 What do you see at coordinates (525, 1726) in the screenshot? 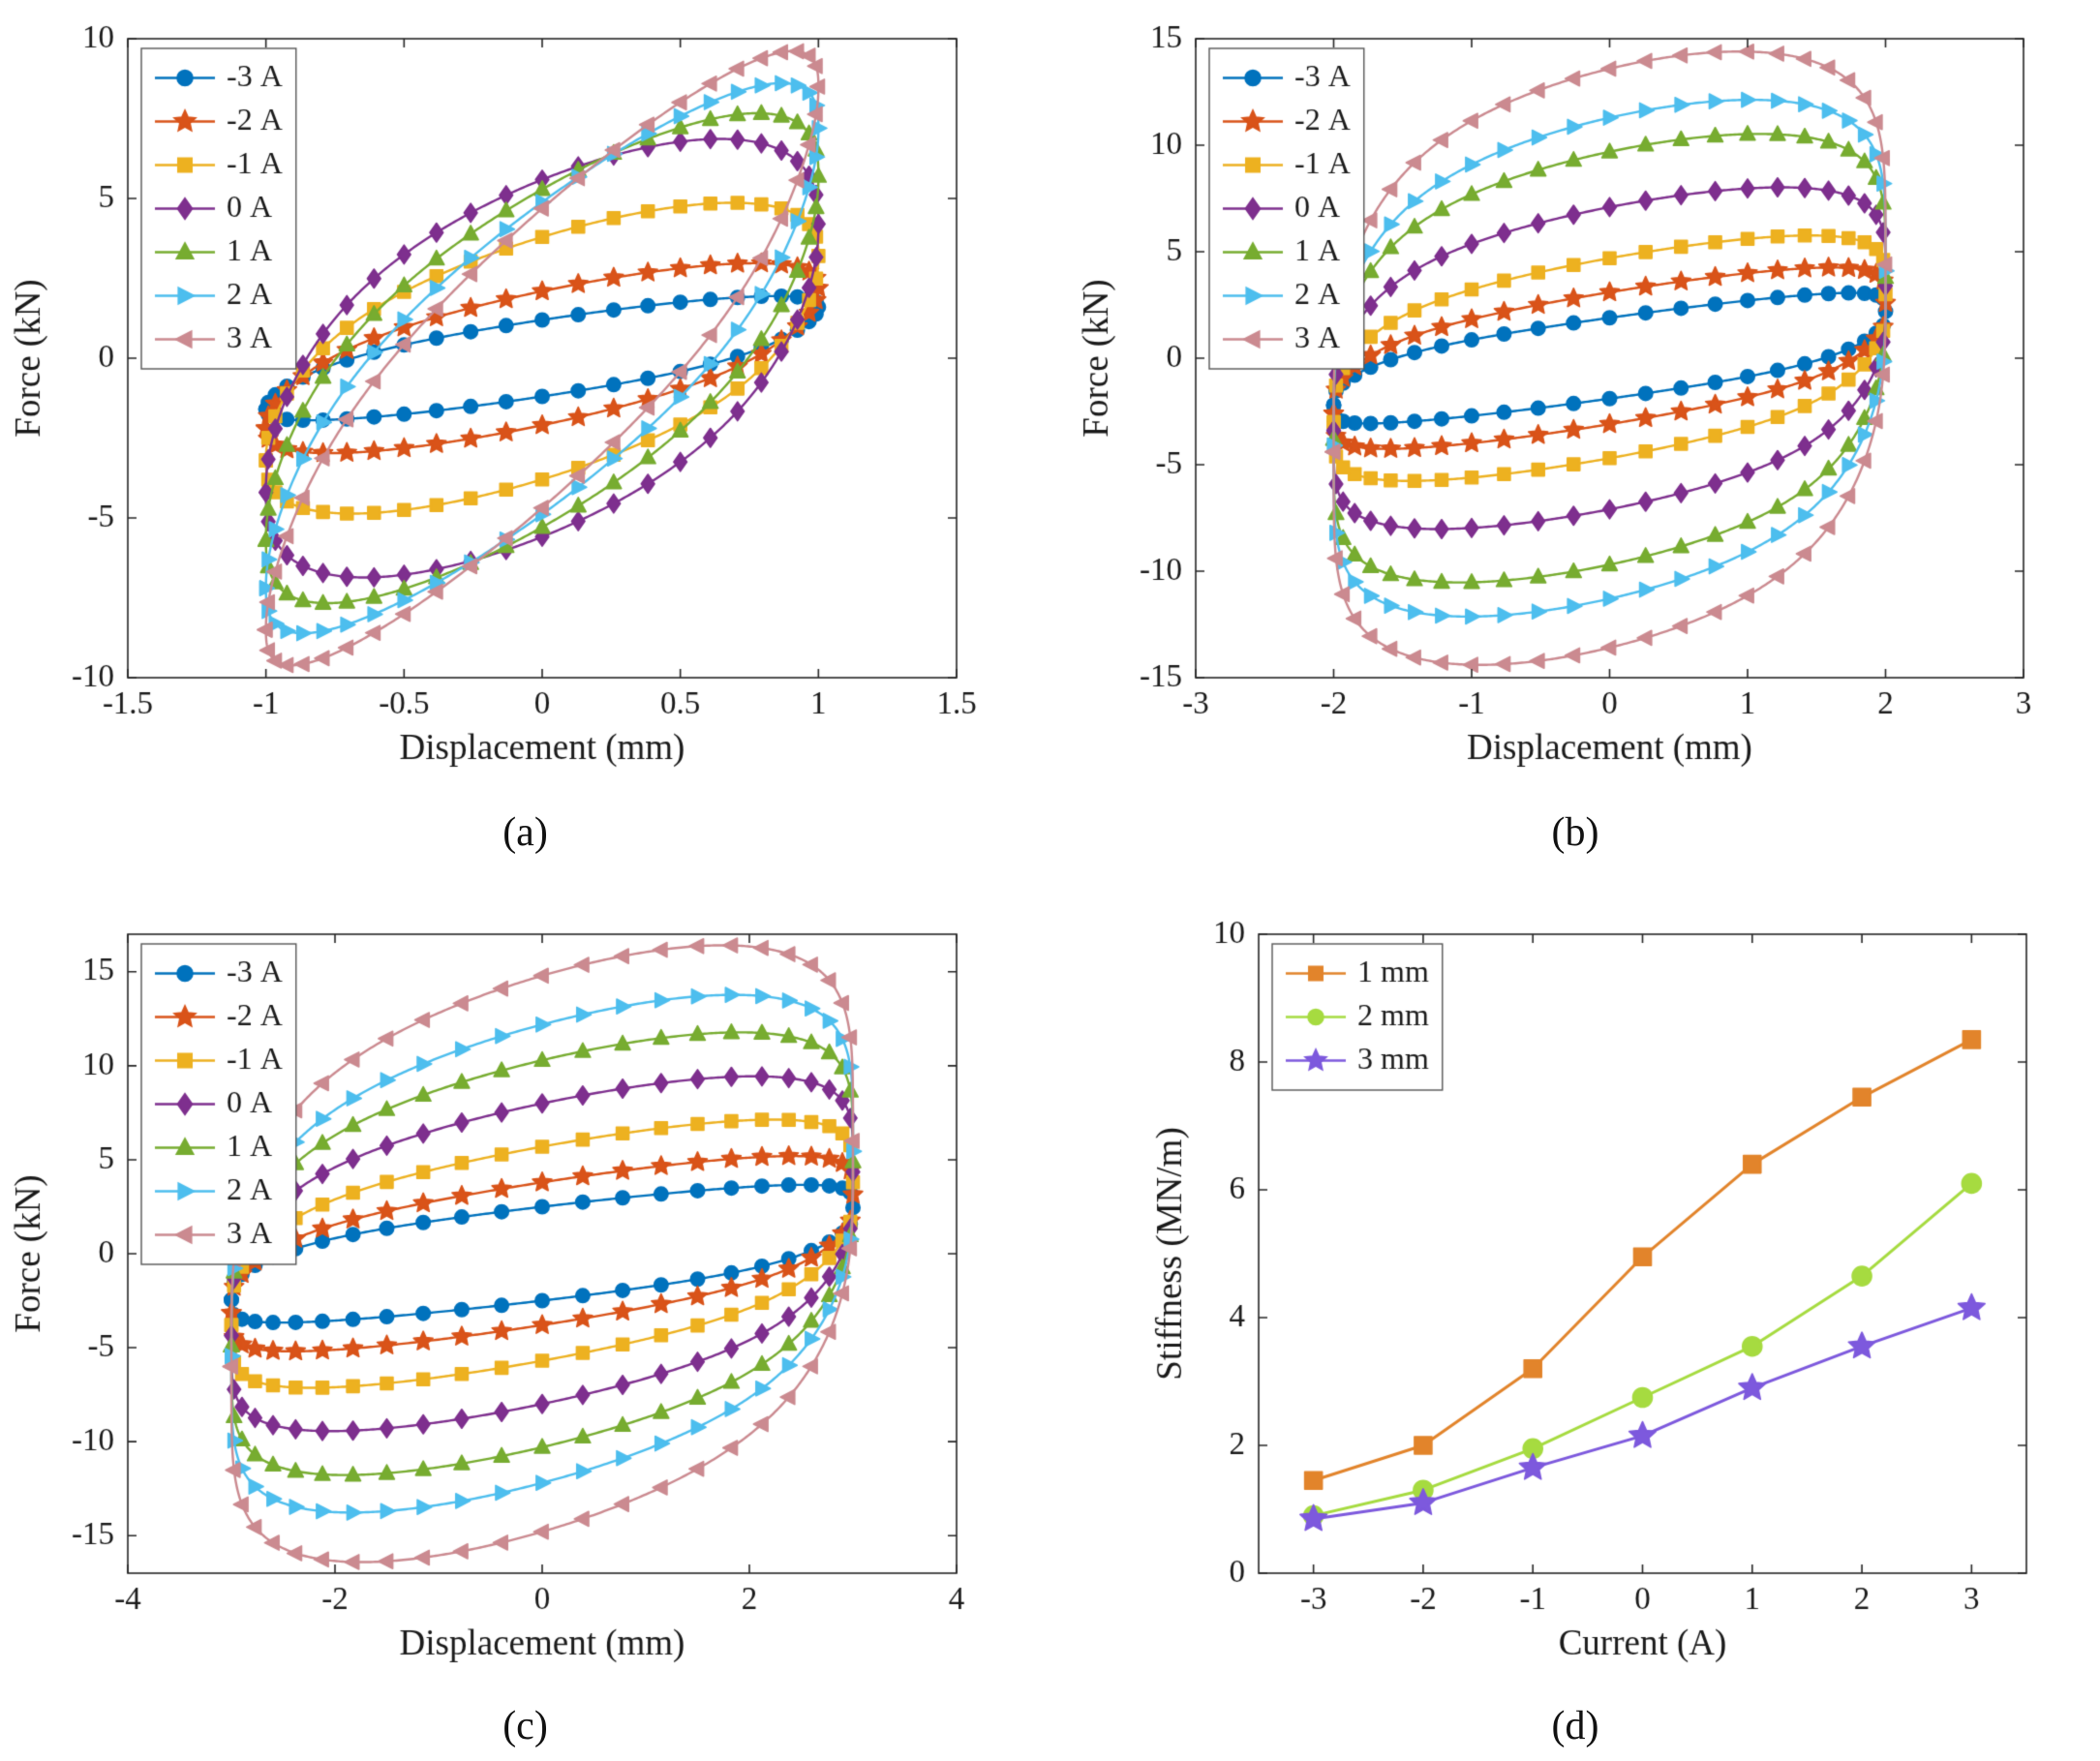
I see `panel-c-caption: (c)` at bounding box center [525, 1726].